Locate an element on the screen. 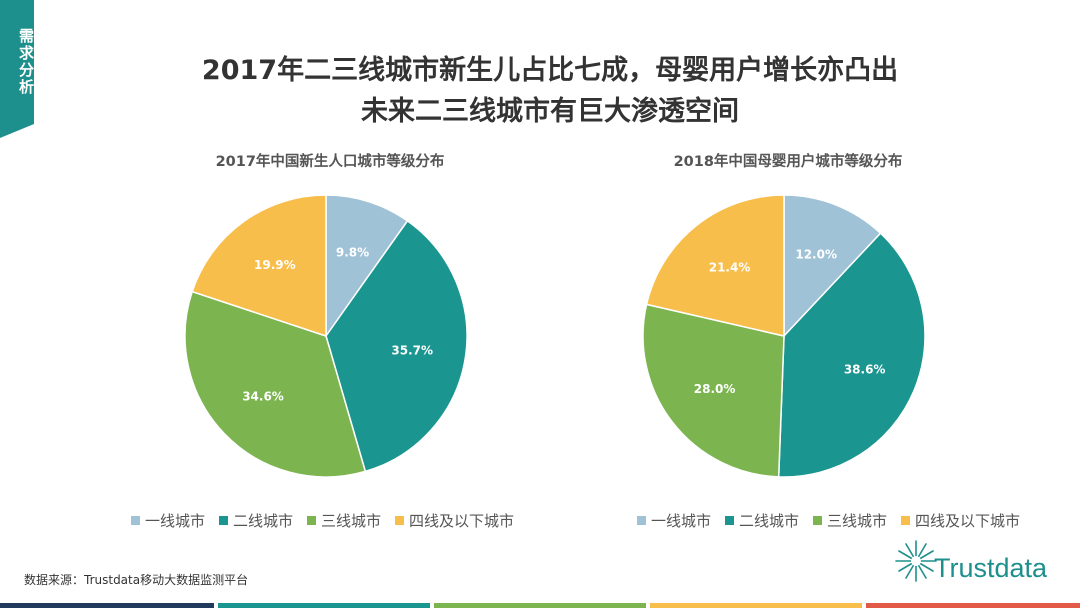 Image resolution: width=1080 pixels, height=608 pixels. logo-text: Trustdata is located at coordinates (991, 568).